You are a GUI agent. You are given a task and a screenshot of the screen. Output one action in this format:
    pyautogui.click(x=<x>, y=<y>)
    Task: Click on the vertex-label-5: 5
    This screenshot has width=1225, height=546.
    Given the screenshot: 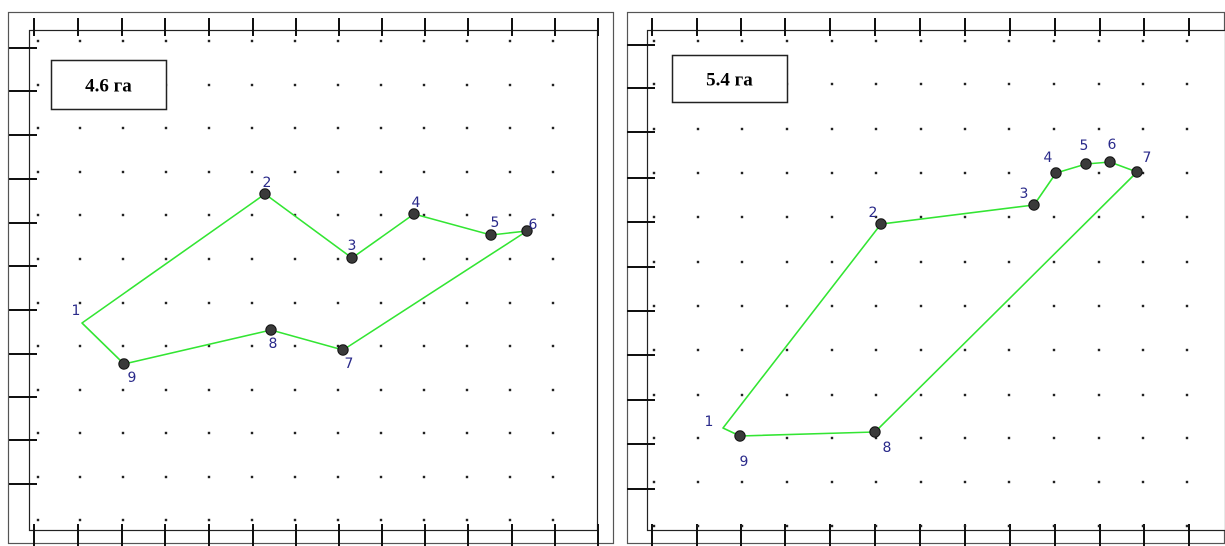 What is the action you would take?
    pyautogui.click(x=495, y=223)
    